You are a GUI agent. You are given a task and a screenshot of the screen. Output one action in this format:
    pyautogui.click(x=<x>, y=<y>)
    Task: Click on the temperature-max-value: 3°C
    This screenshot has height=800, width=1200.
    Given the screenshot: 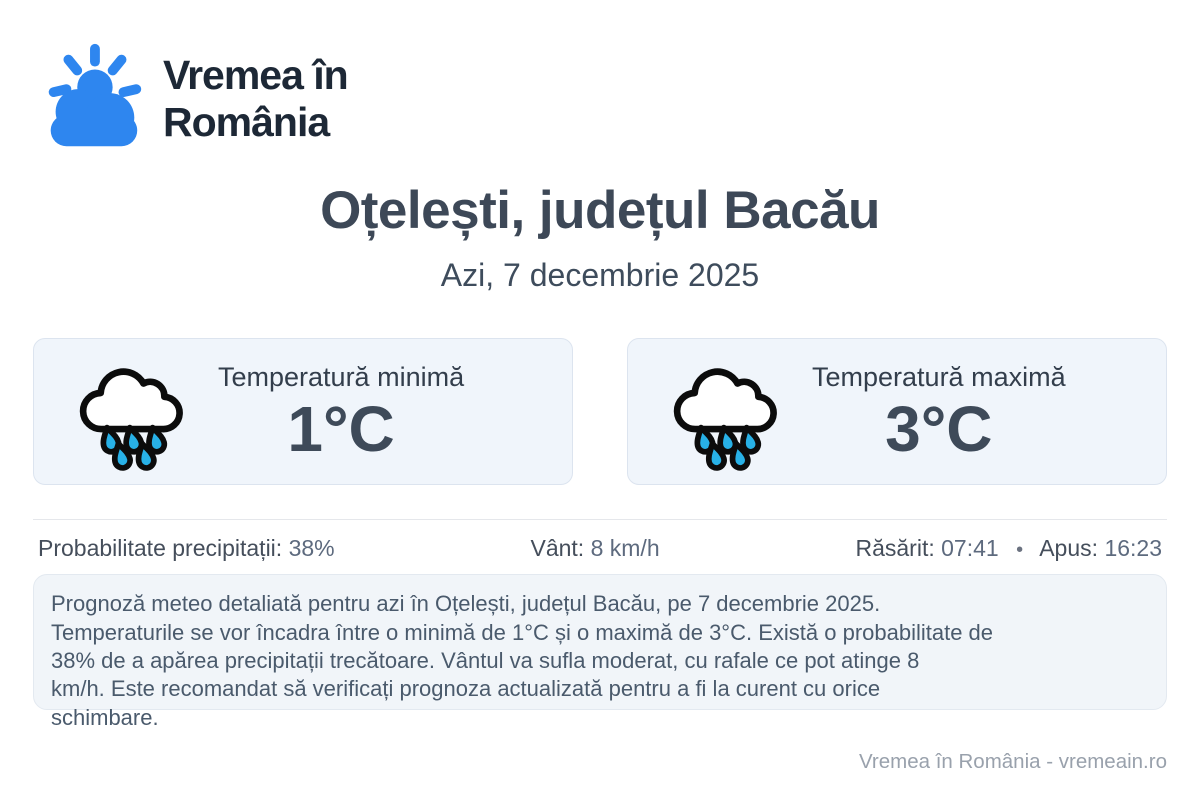 What is the action you would take?
    pyautogui.click(x=939, y=429)
    